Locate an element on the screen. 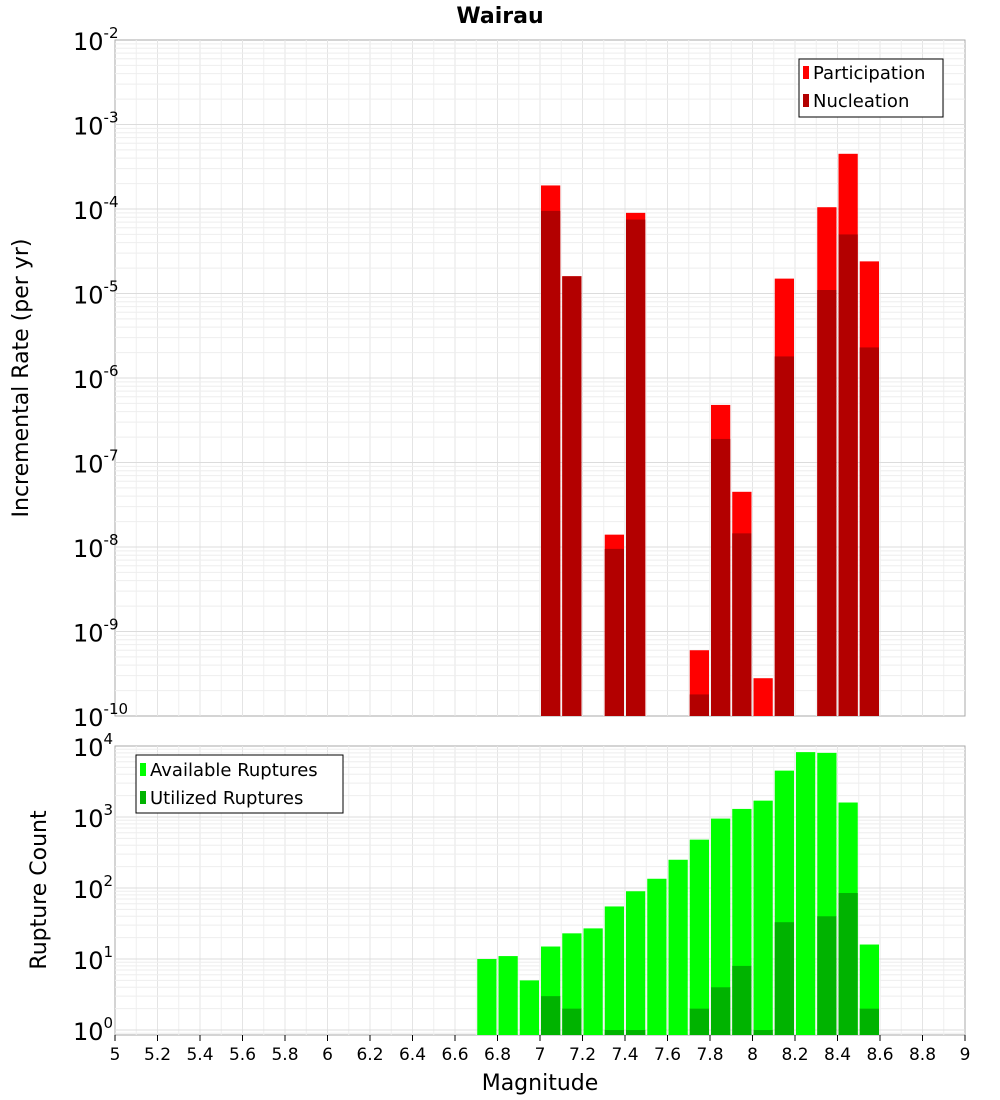 This screenshot has width=1000, height=1100. count-bars is located at coordinates (678, 893).